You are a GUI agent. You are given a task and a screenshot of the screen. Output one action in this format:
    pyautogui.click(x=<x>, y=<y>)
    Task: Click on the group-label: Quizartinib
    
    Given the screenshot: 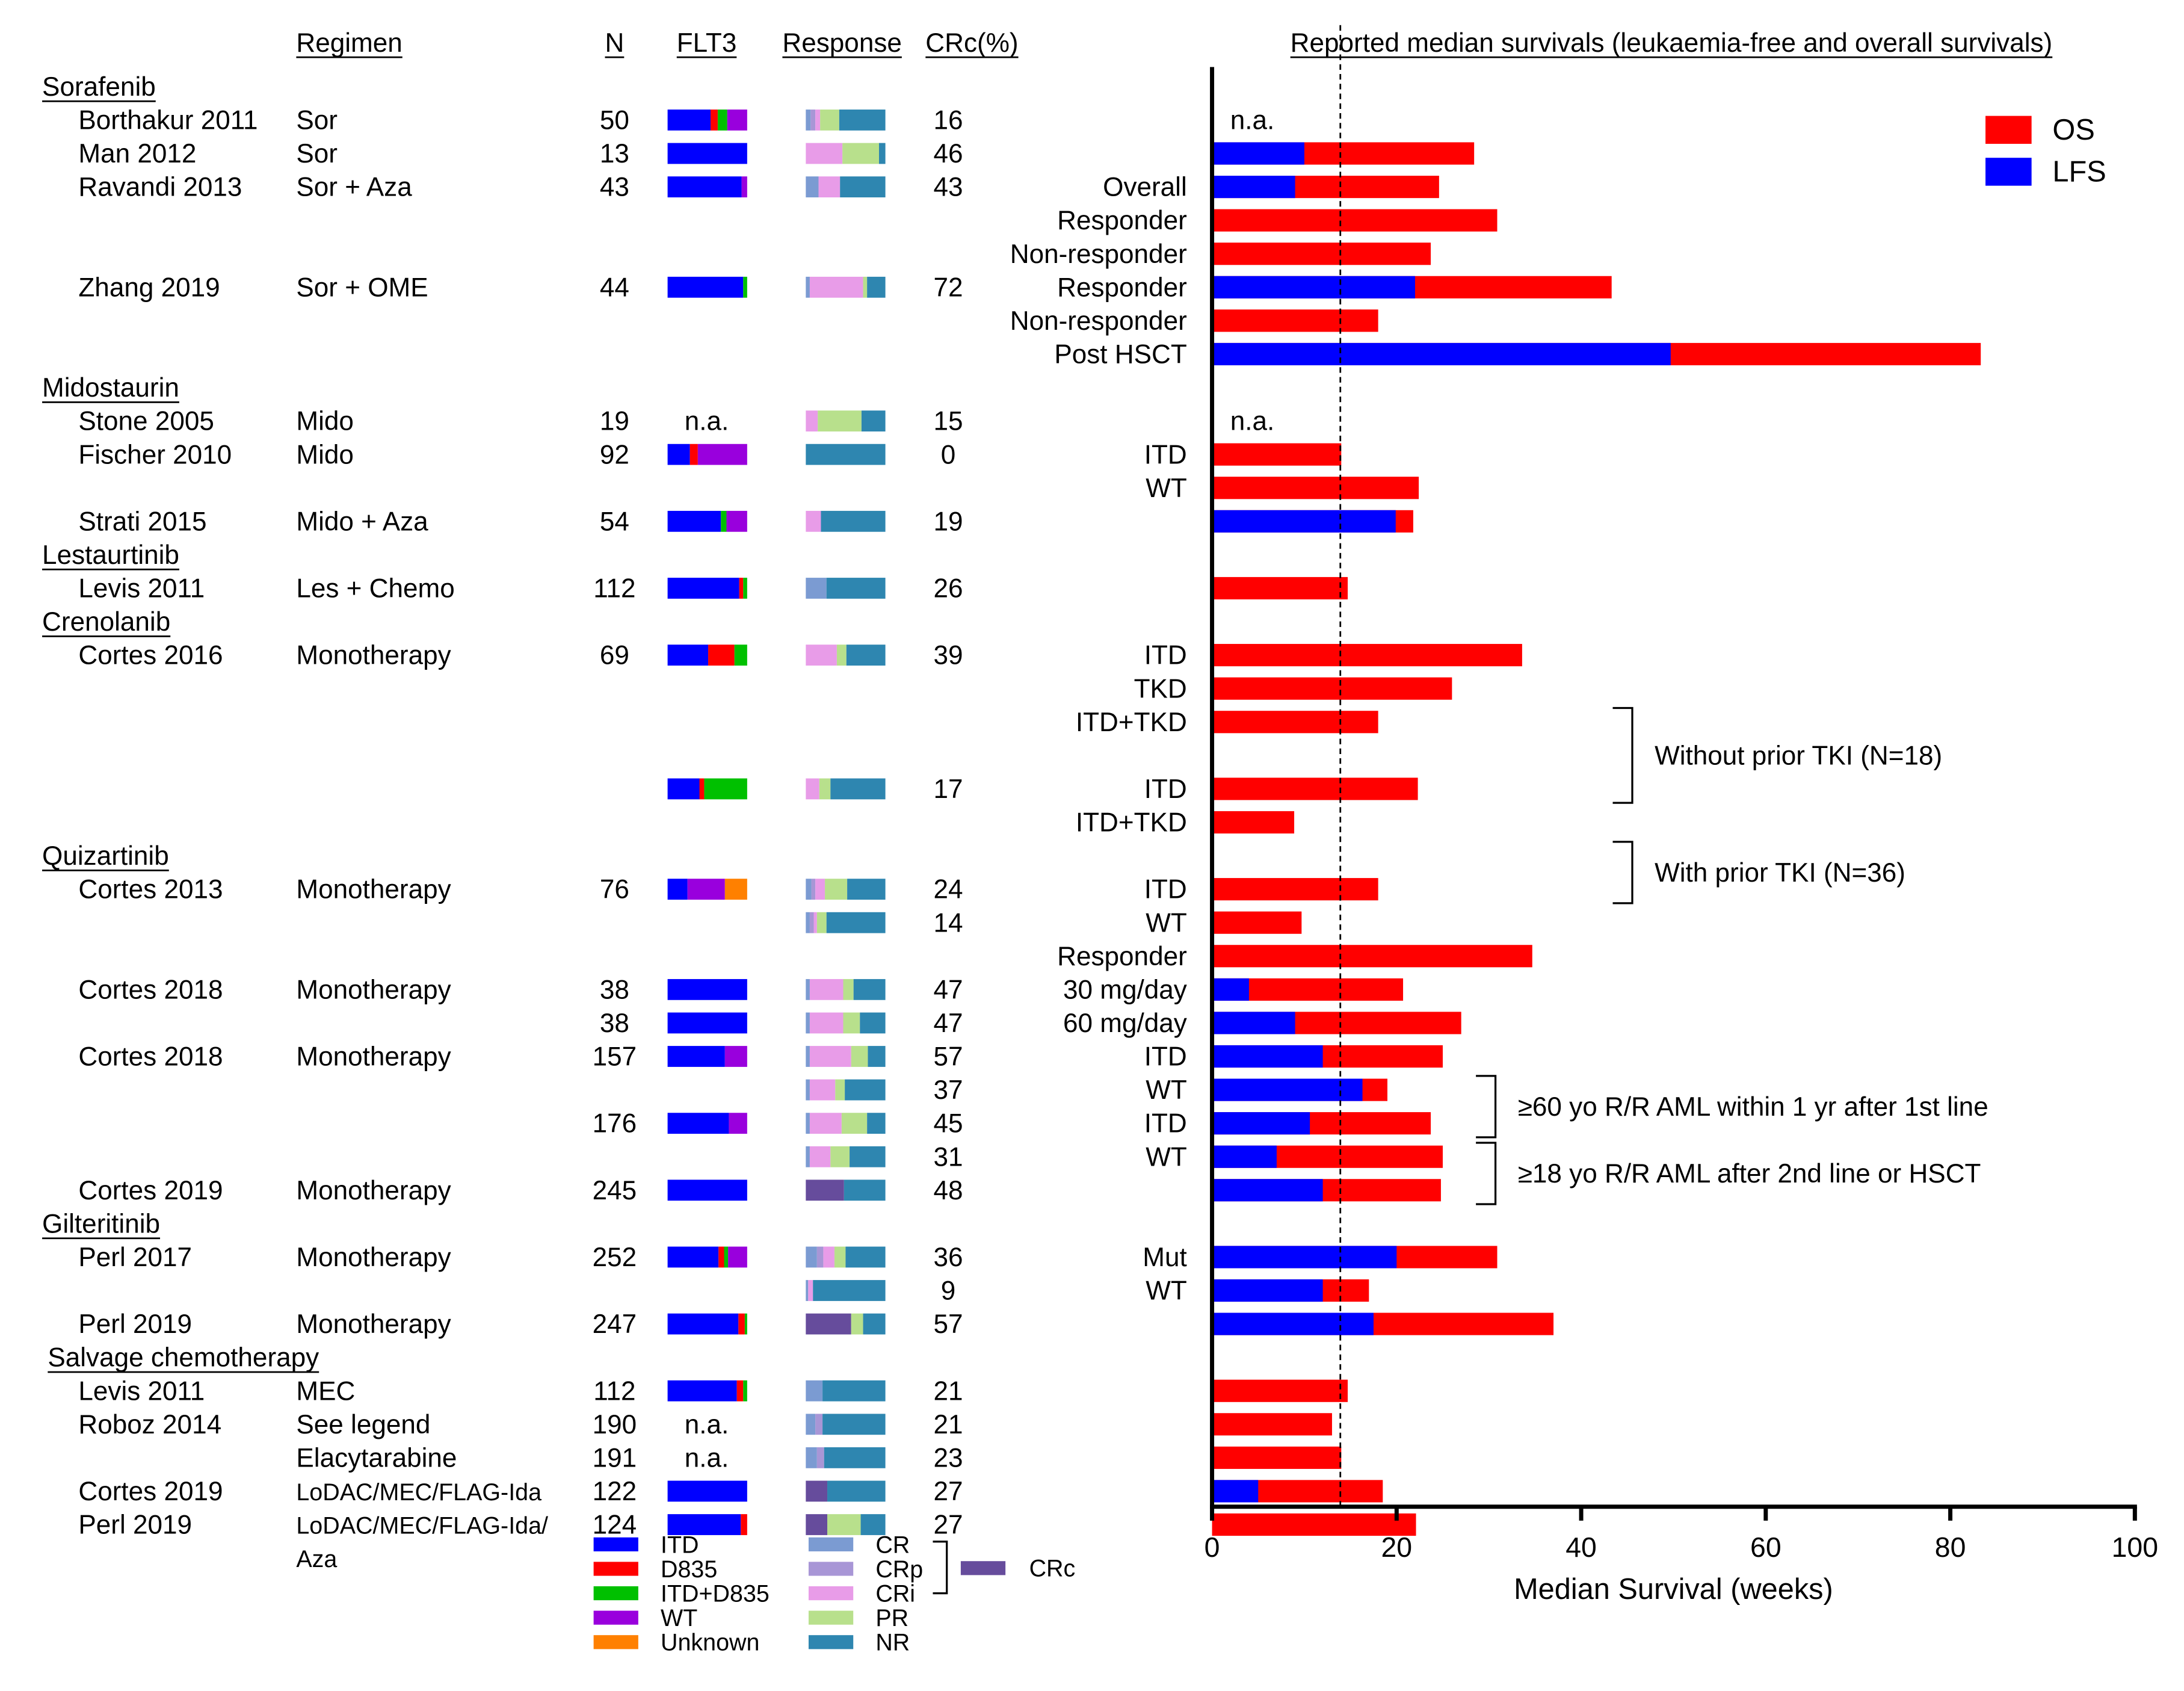 What is the action you would take?
    pyautogui.click(x=106, y=856)
    